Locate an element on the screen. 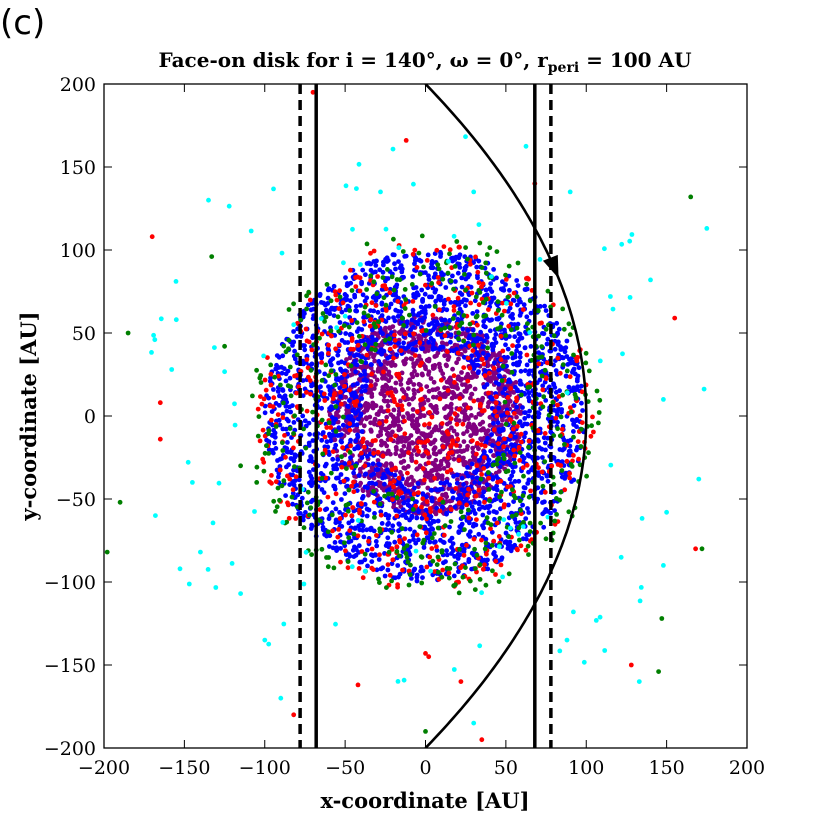 The image size is (830, 830). y-tick-label: −200 is located at coordinates (70, 749).